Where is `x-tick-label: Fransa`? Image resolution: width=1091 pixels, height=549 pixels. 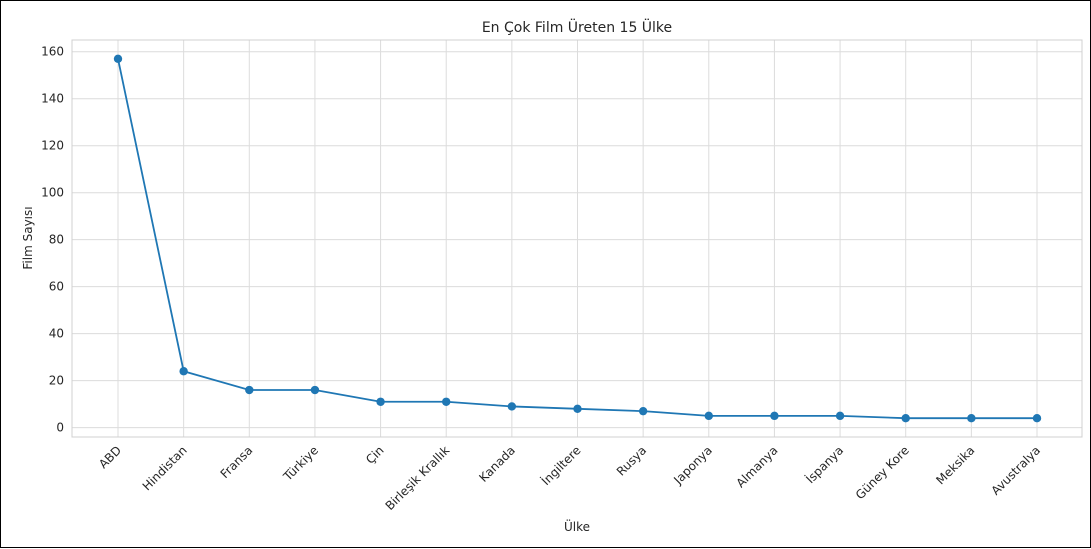 x-tick-label: Fransa is located at coordinates (237, 462).